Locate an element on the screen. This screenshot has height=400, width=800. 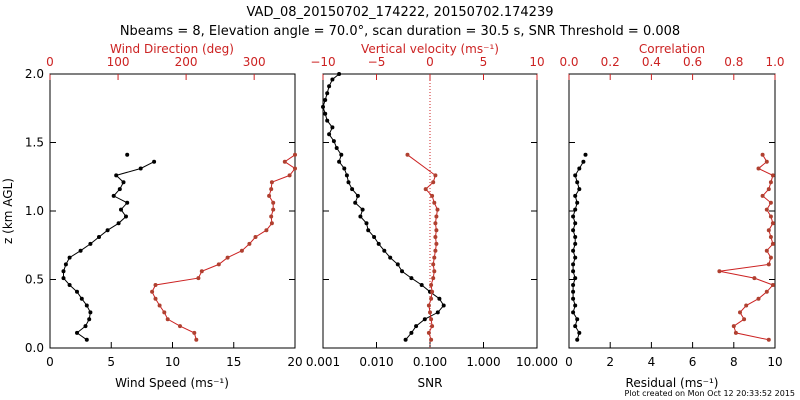
top-tick-label: 100 is located at coordinates (118, 62).